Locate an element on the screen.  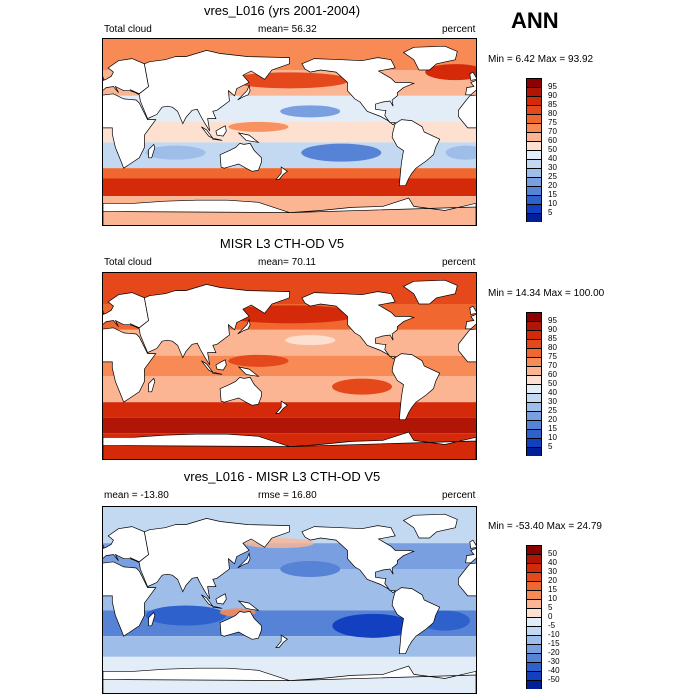
panel-1-left-label: Total cloud is located at coordinates (128, 29).